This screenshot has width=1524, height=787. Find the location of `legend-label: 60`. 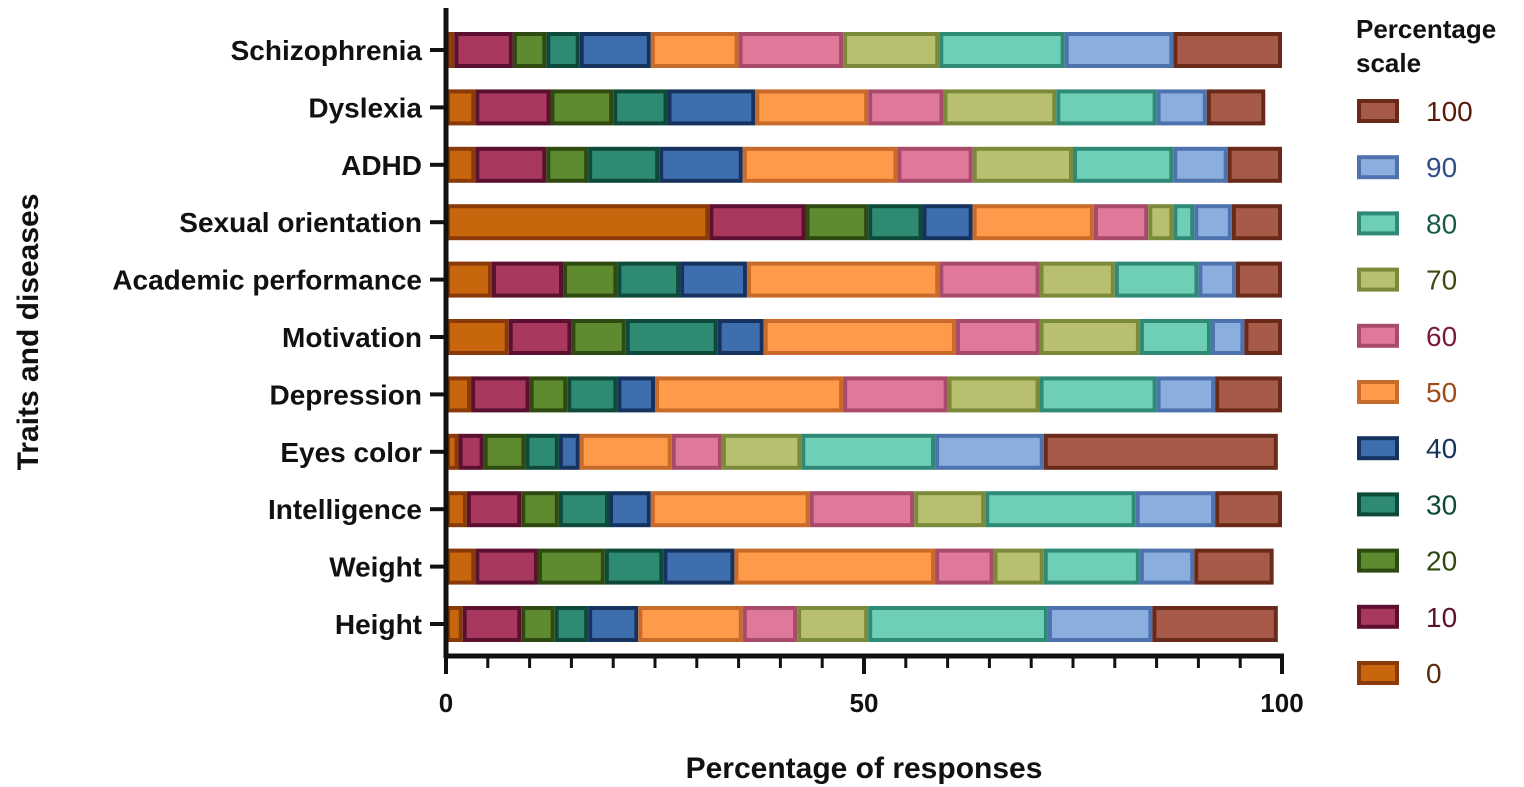

legend-label: 60 is located at coordinates (1441, 336).